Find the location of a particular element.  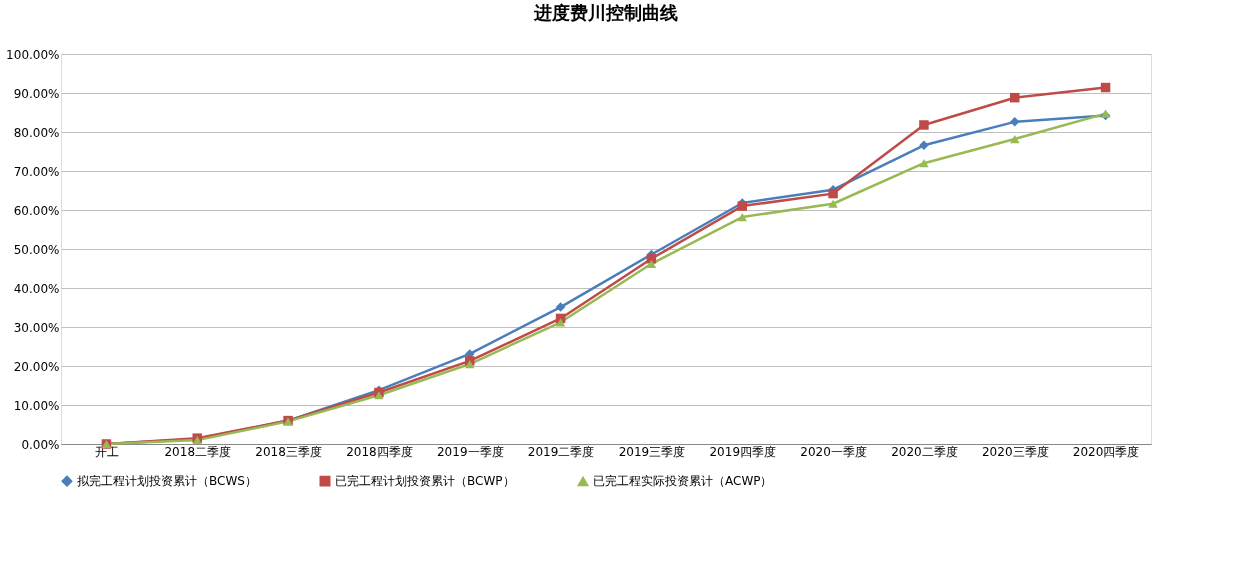

x-tick-label: 2020二季度 is located at coordinates (924, 451).